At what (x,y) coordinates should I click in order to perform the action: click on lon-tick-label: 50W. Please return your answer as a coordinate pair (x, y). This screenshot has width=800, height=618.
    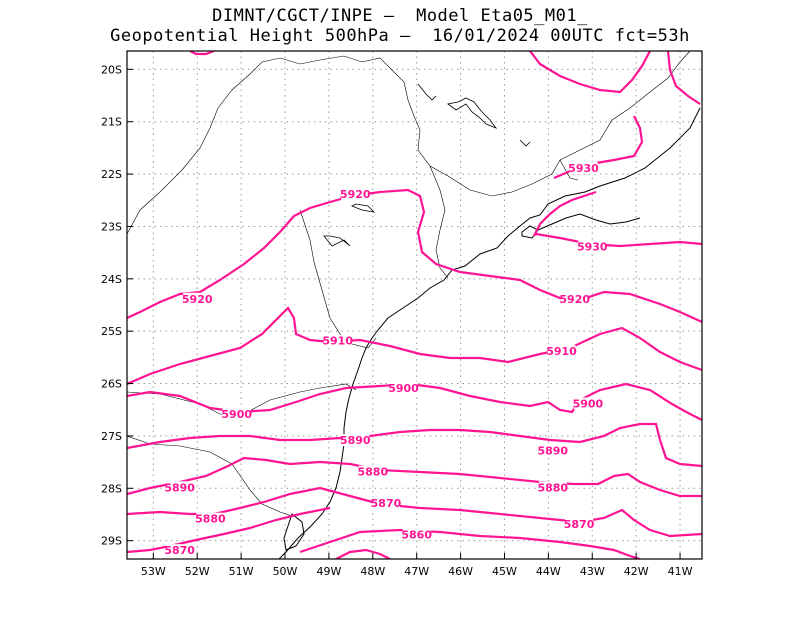
    Looking at the image, I should click on (285, 571).